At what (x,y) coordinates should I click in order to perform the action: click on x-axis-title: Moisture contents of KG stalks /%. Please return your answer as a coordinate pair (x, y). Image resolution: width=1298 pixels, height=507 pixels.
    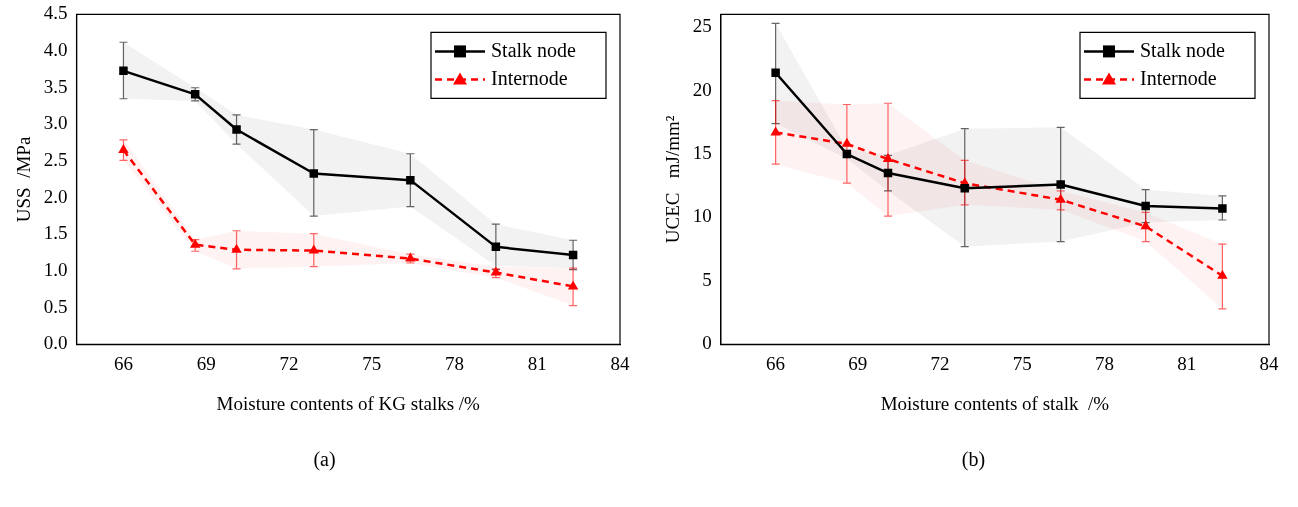
    Looking at the image, I should click on (348, 403).